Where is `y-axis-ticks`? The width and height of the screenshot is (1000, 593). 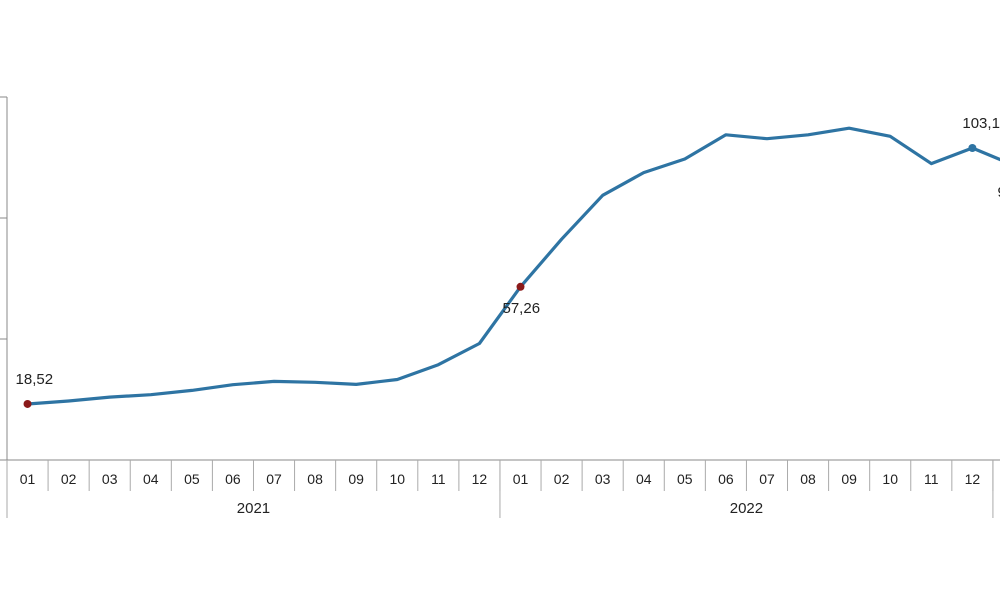 y-axis-ticks is located at coordinates (3, 278).